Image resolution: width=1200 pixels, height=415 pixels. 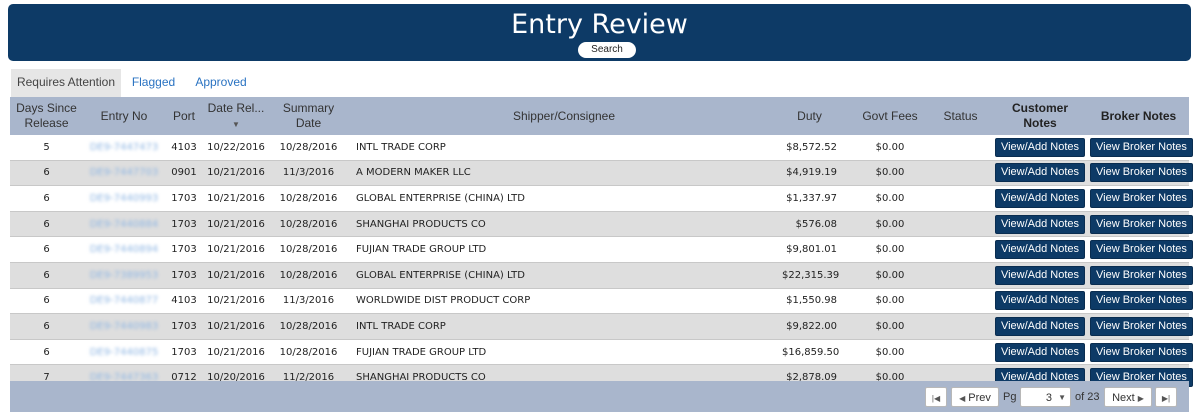 I want to click on entry-link: DE9-7440983, so click(x=124, y=326).